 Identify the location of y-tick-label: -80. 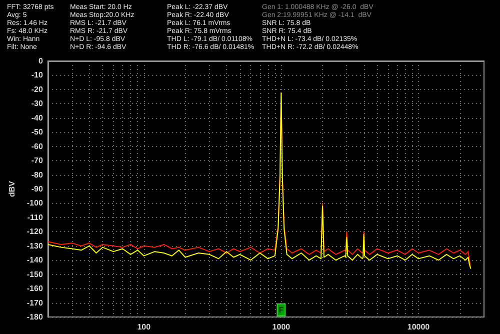
(37, 175).